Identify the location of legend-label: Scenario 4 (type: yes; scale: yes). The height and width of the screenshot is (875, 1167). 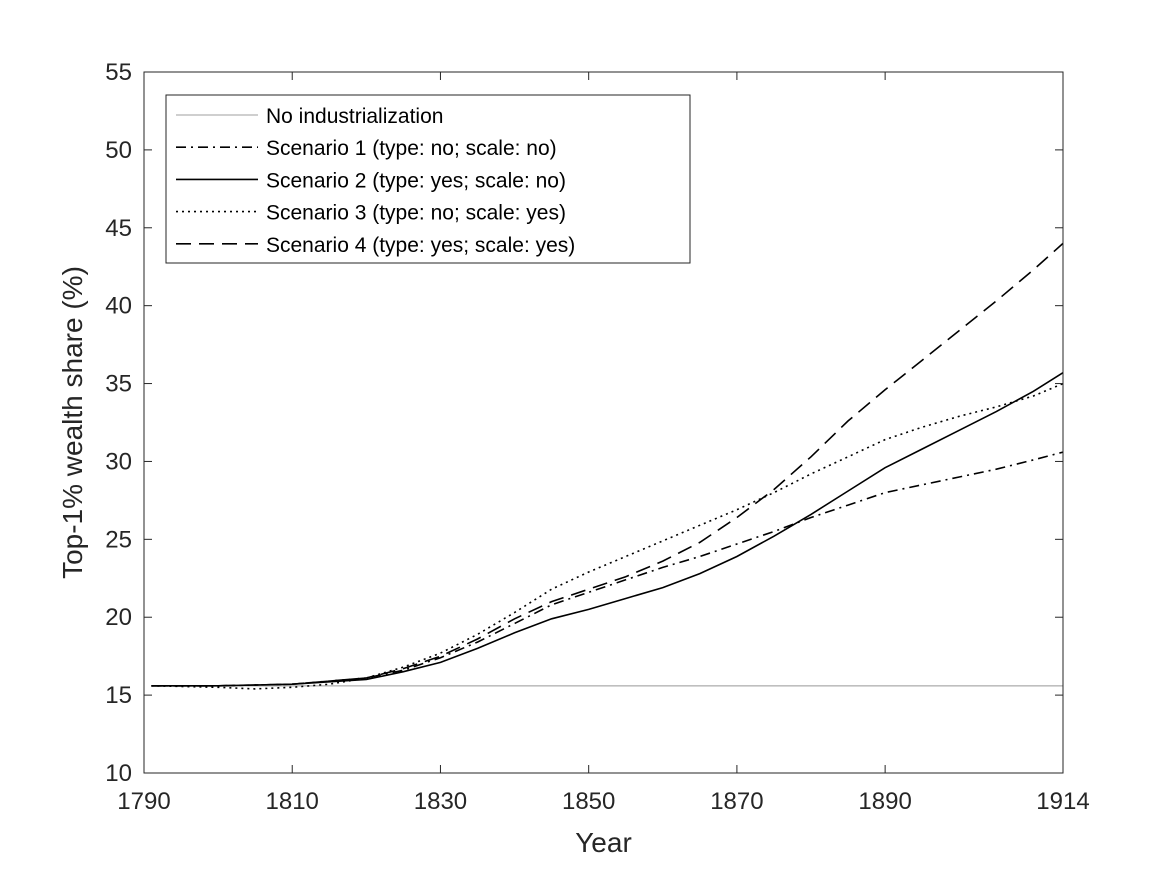
(420, 245).